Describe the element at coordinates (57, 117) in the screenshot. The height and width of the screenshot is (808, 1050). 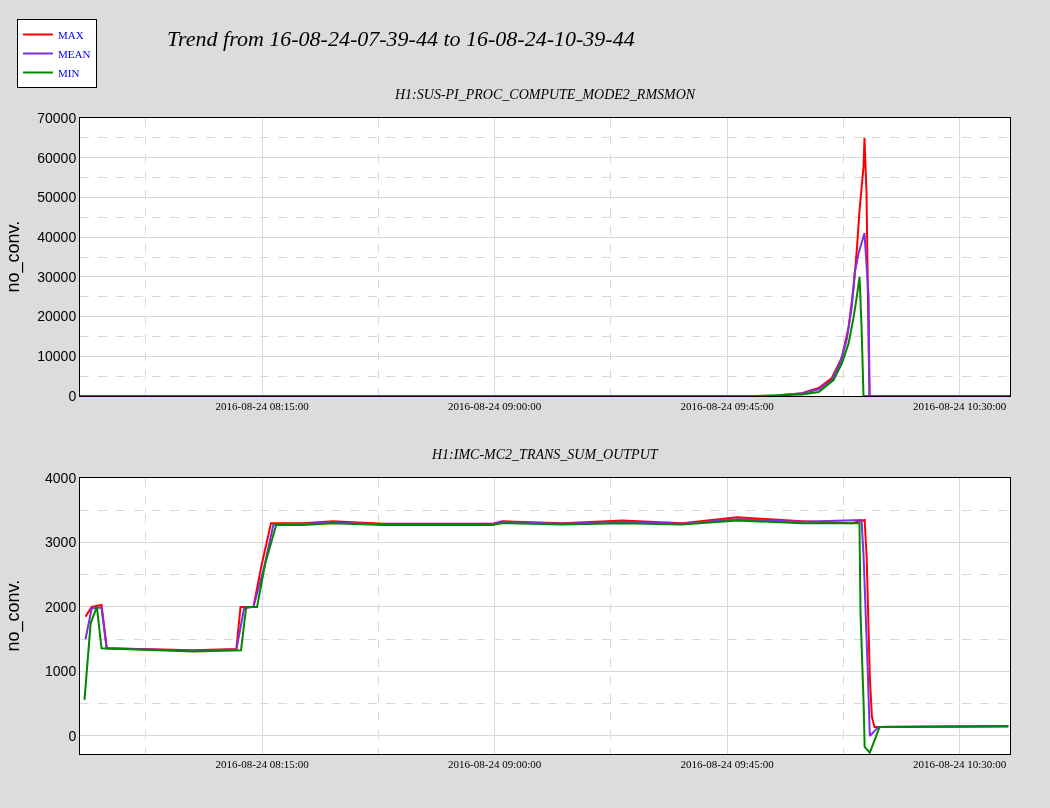
I see `y-tick-label: 70000` at that location.